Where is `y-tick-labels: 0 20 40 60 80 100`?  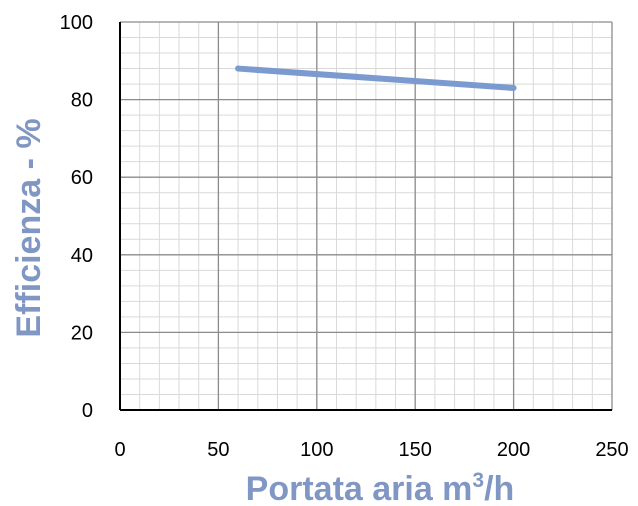
y-tick-labels: 0 20 40 60 80 100 is located at coordinates (76, 217).